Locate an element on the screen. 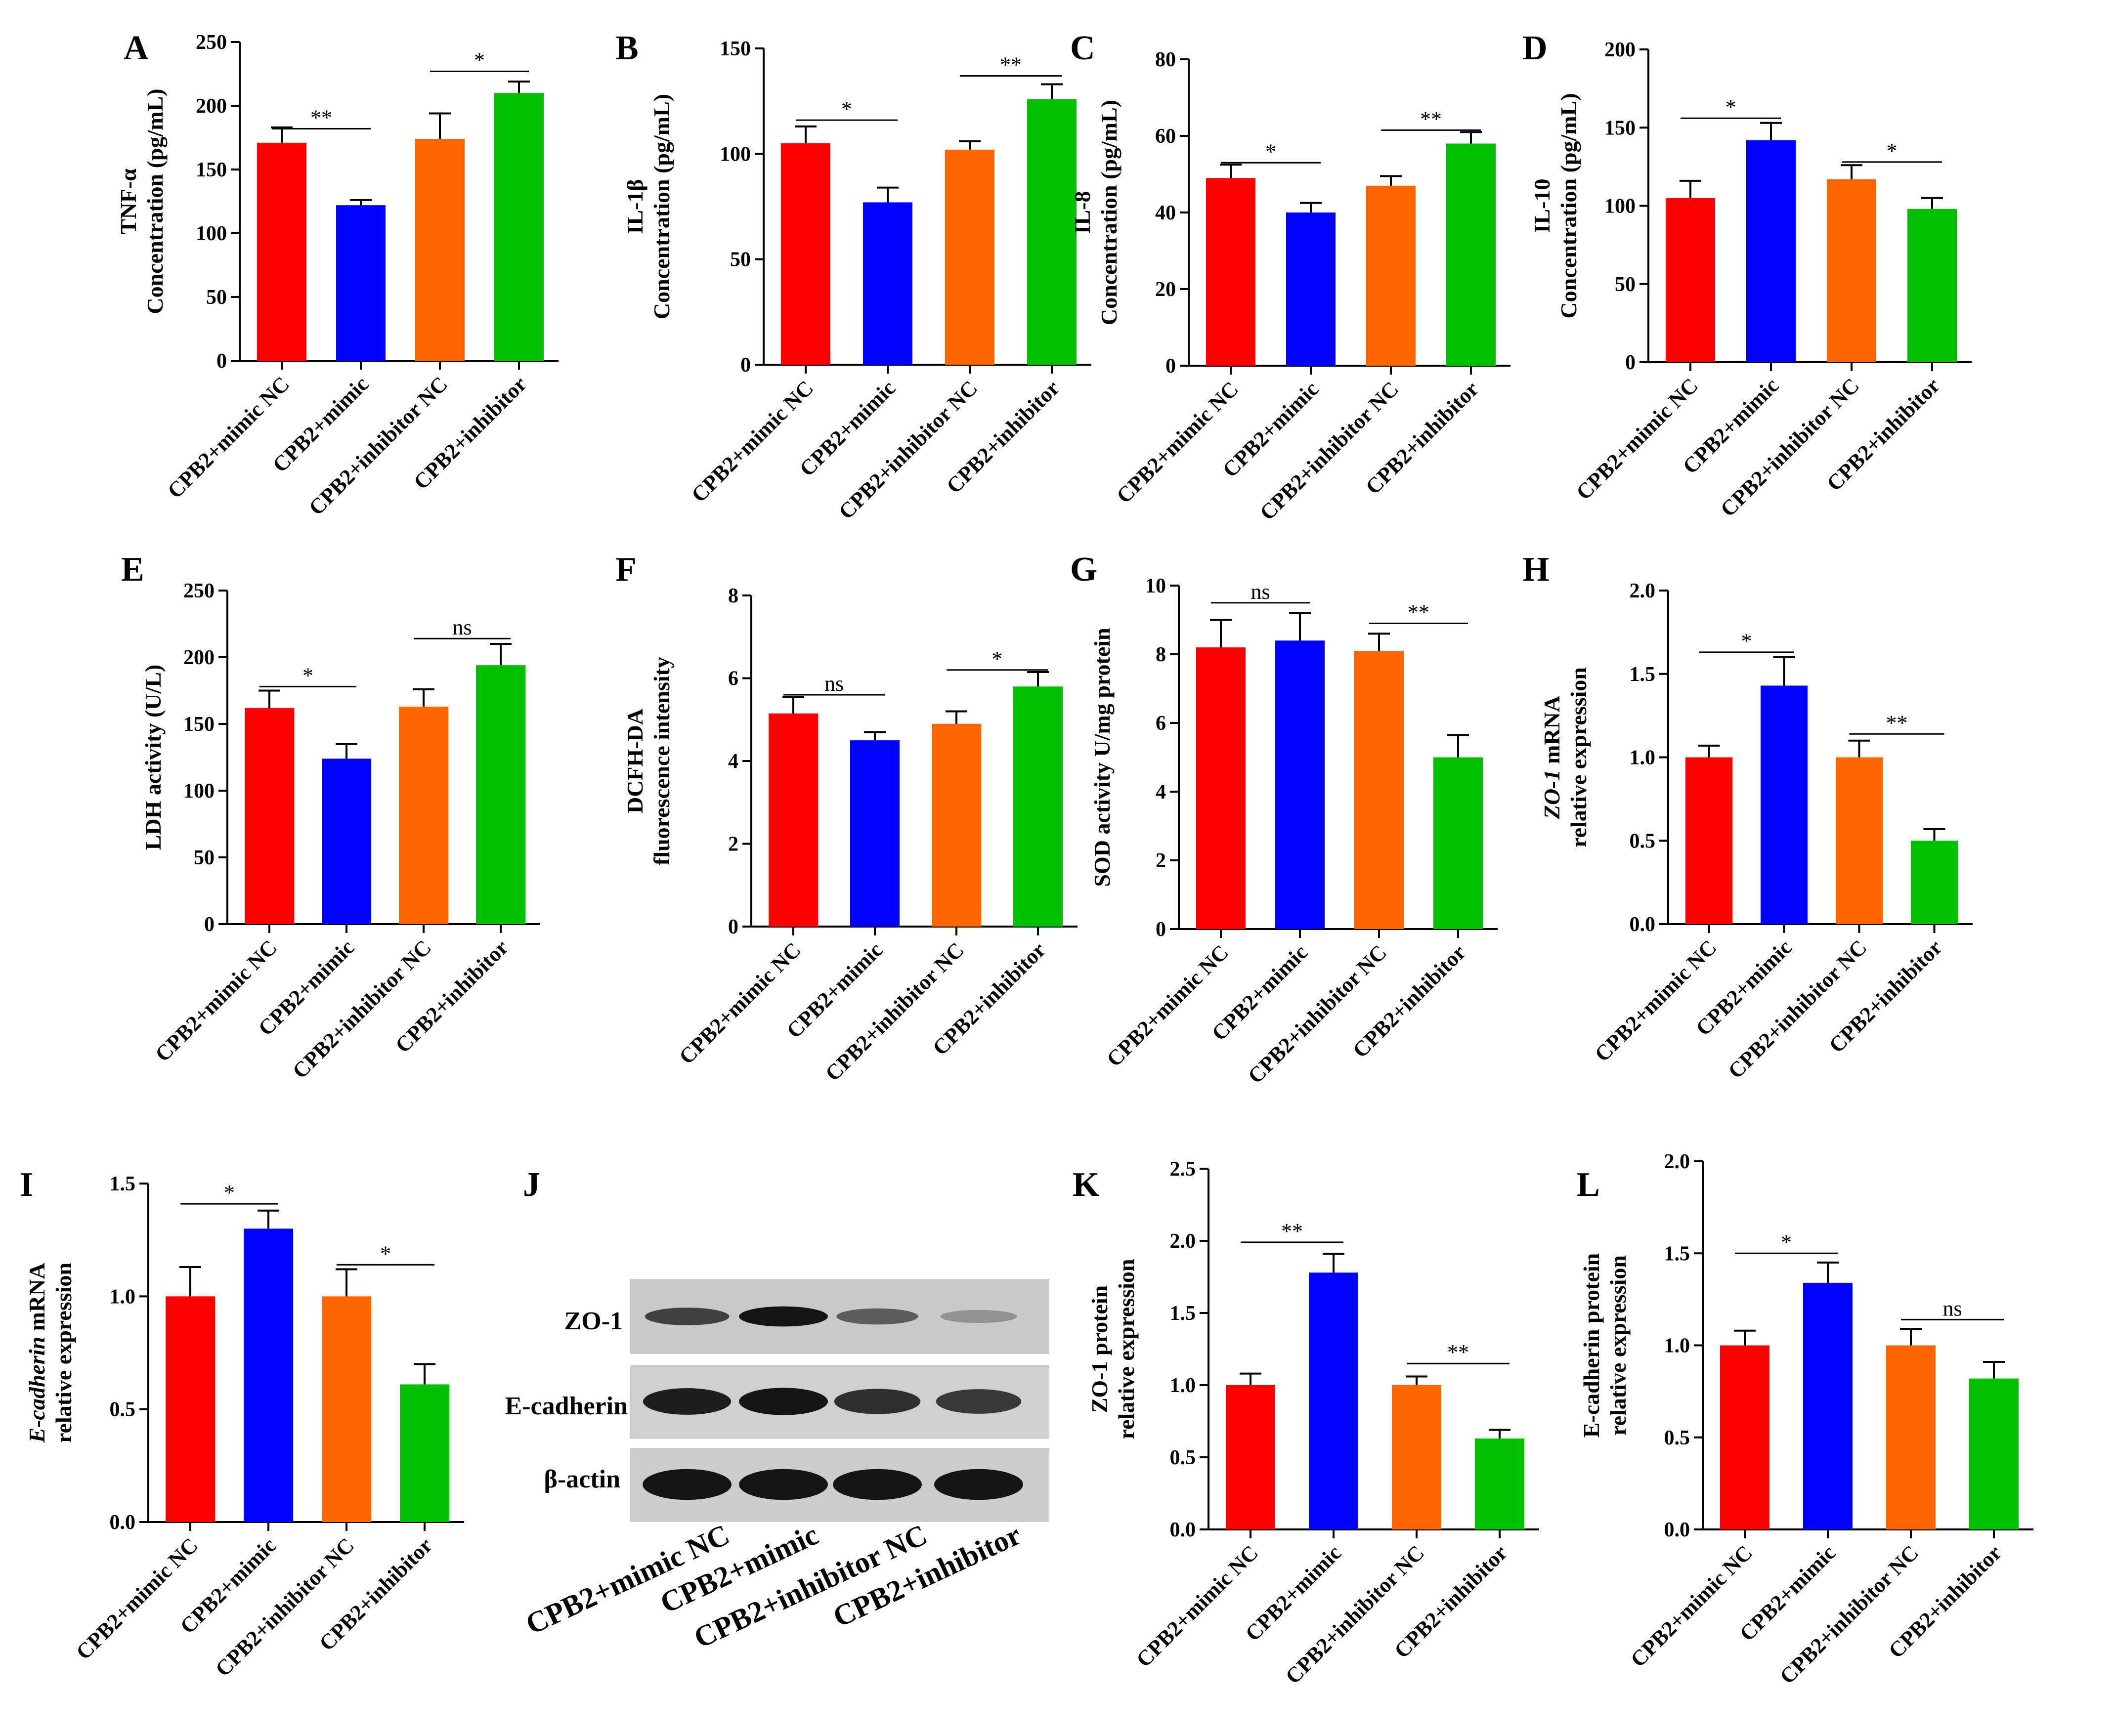 Image resolution: width=2114 pixels, height=1736 pixels. y-axis-label: TNF-α is located at coordinates (128, 201).